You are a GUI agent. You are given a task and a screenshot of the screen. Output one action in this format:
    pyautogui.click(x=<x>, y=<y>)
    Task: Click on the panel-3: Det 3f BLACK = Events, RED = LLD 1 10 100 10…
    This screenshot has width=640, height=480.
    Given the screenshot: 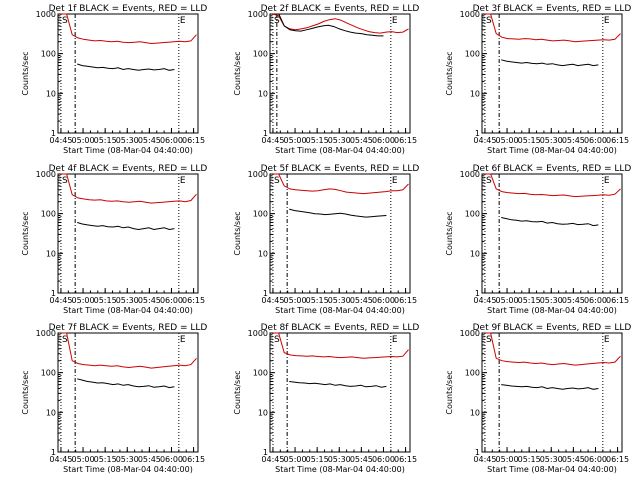 What is the action you would take?
    pyautogui.click(x=538, y=79)
    